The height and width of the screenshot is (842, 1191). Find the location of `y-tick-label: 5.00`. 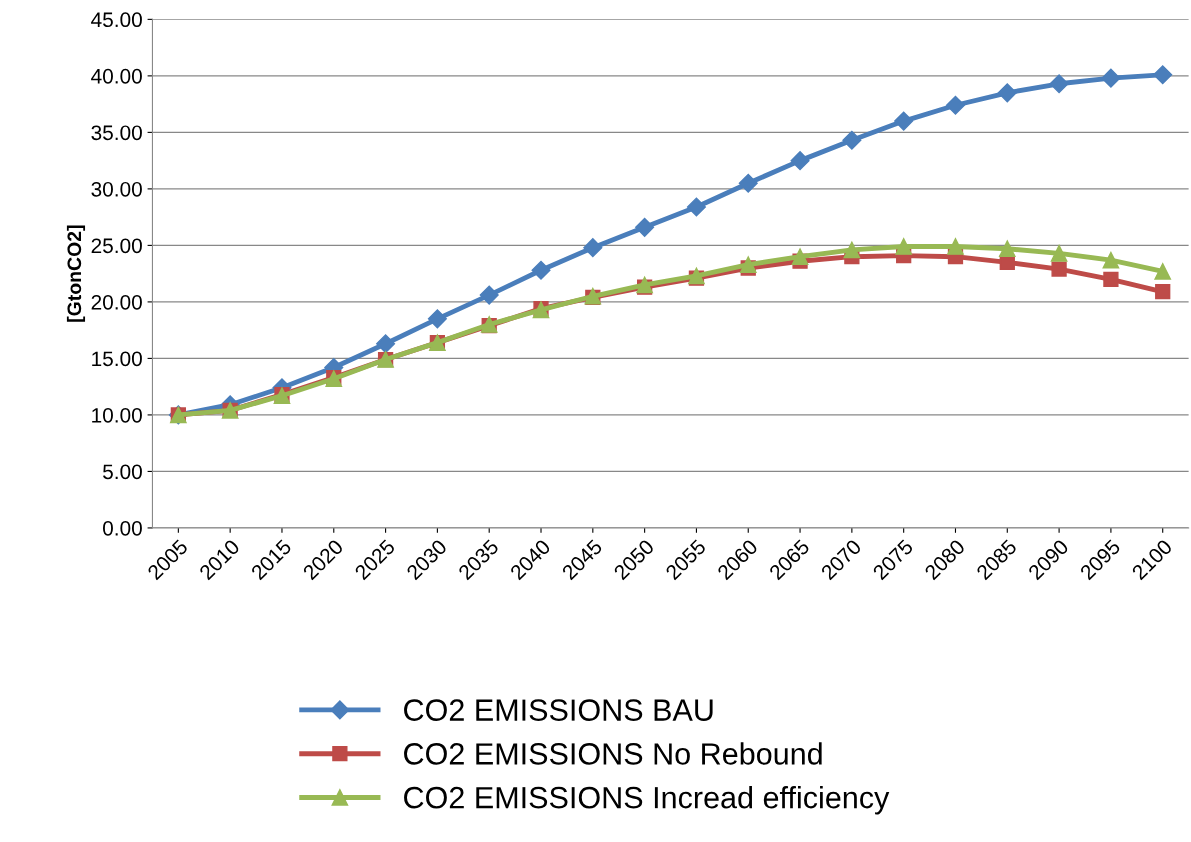

y-tick-label: 5.00 is located at coordinates (122, 472).